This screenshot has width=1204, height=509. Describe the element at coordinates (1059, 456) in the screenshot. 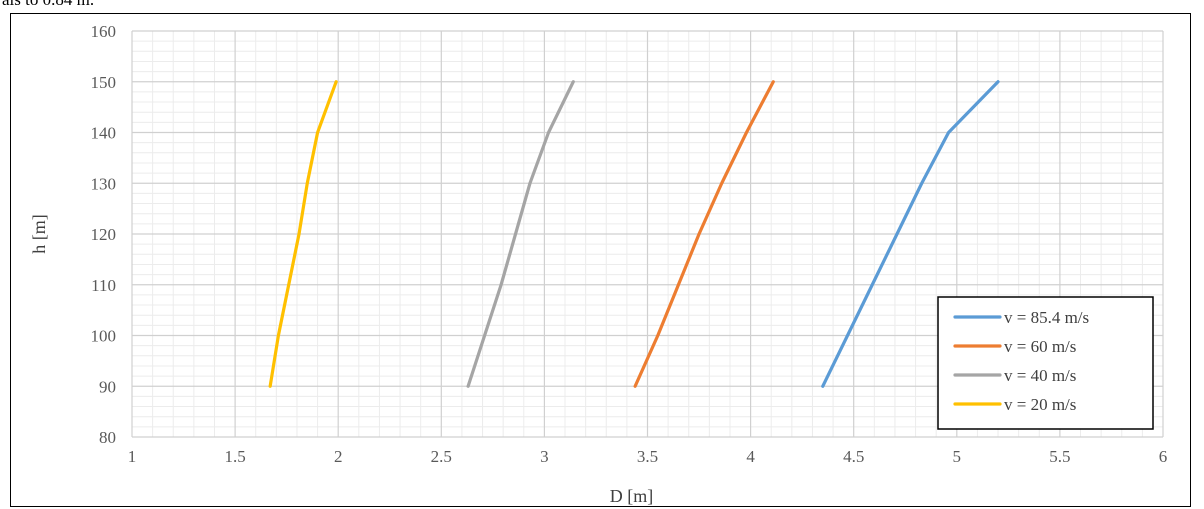

I see `x-tick-label: 5.5` at that location.